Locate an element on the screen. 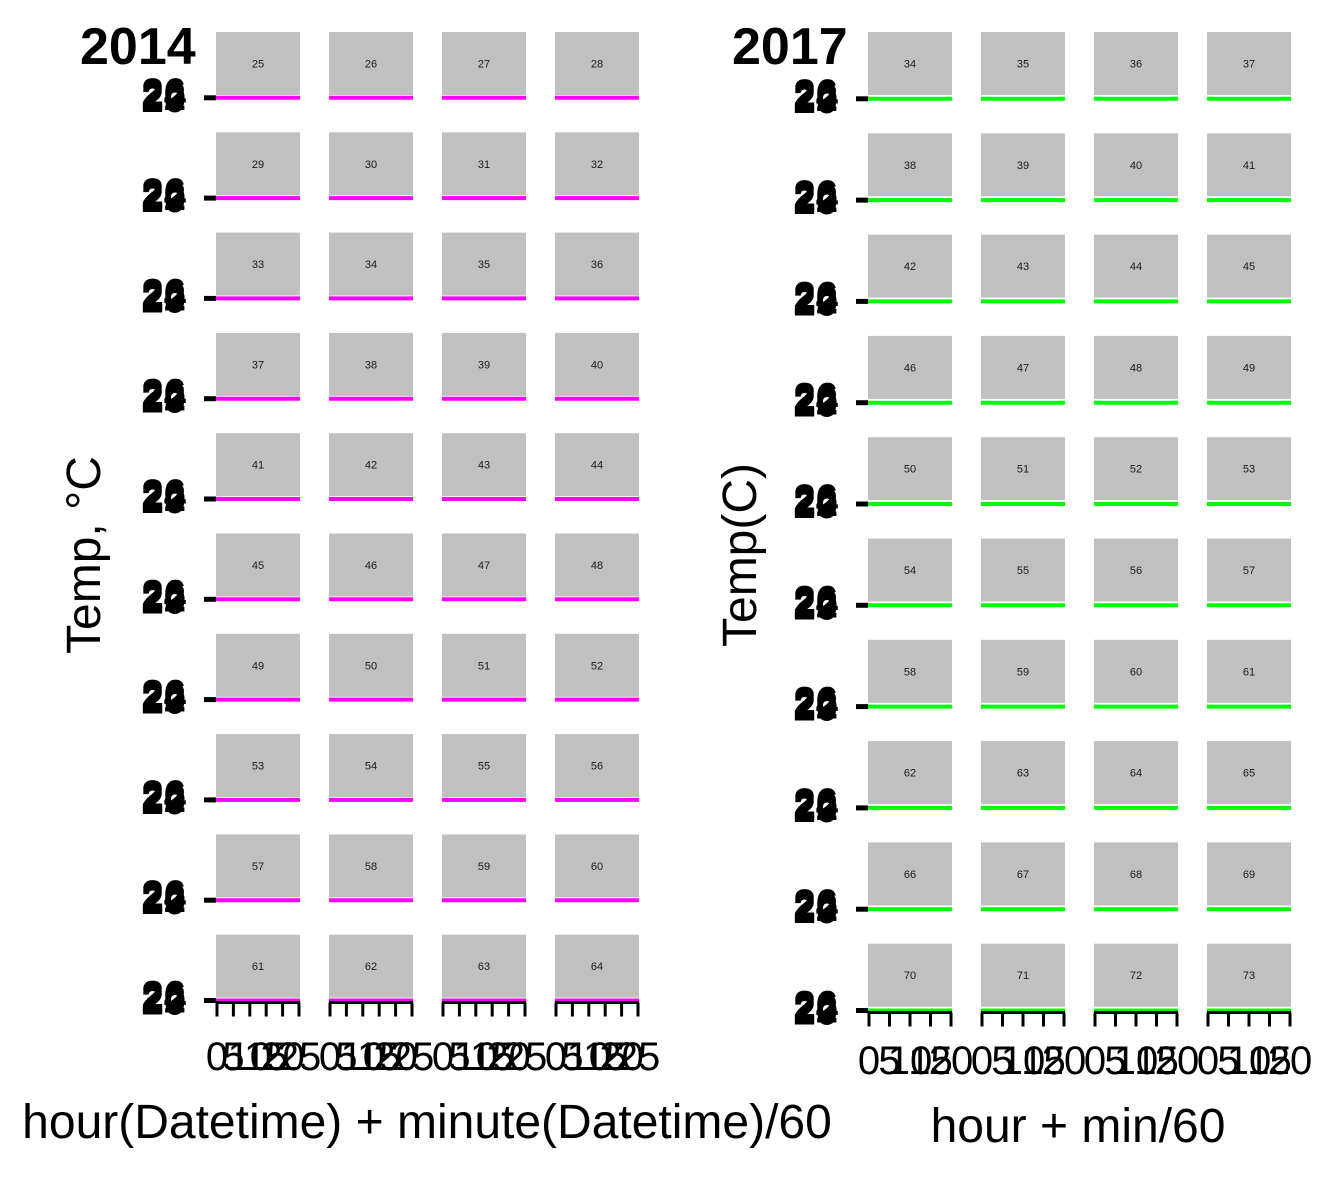 The width and height of the screenshot is (1320, 1200). facet-strip-label: 61 is located at coordinates (258, 967).